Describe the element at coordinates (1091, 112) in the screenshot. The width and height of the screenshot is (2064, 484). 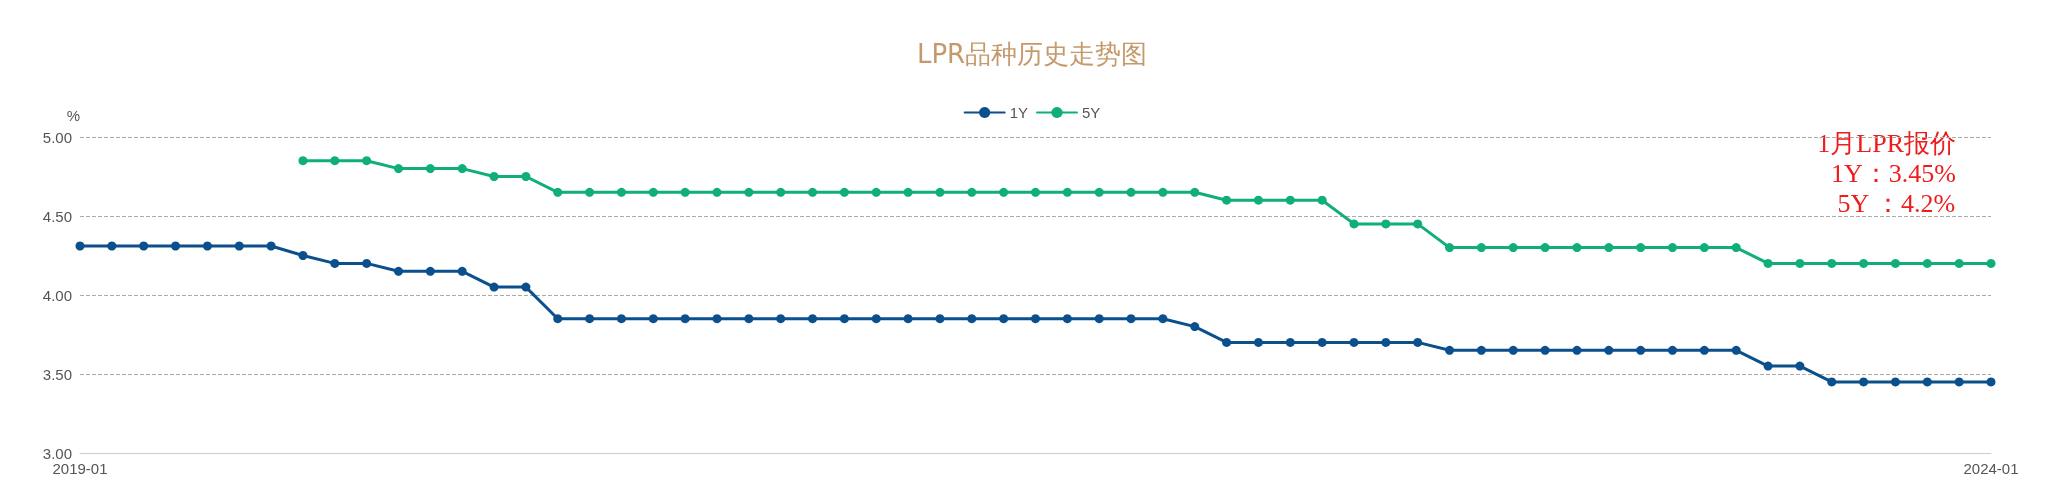
I see `legend-label: 5Y` at that location.